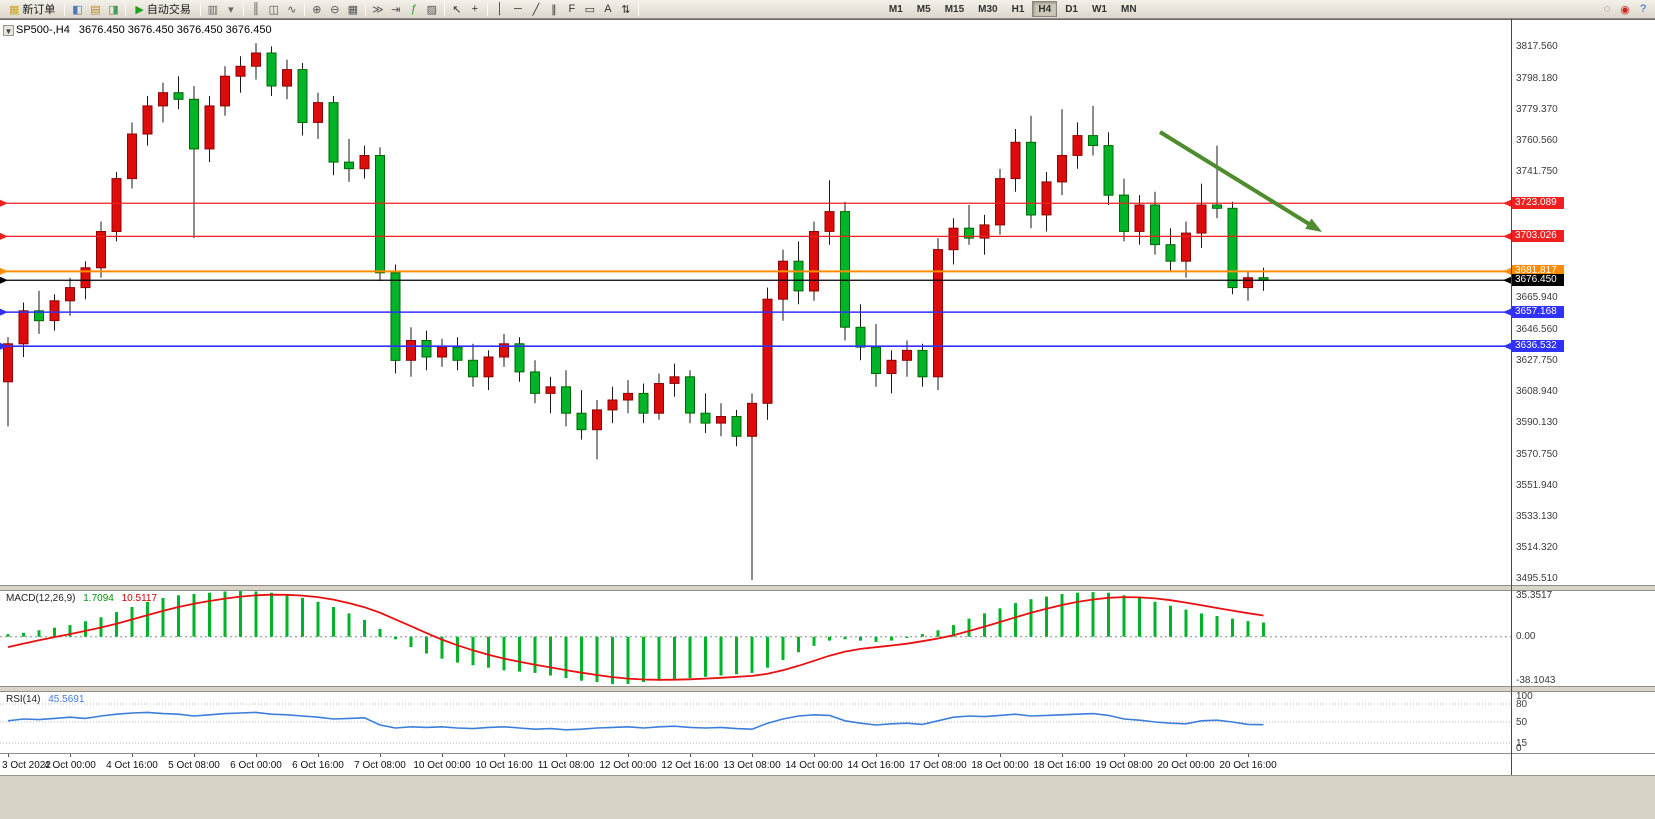 The height and width of the screenshot is (819, 1655). What do you see at coordinates (396, 9) in the screenshot?
I see `chart-shift-icon: ⇥` at bounding box center [396, 9].